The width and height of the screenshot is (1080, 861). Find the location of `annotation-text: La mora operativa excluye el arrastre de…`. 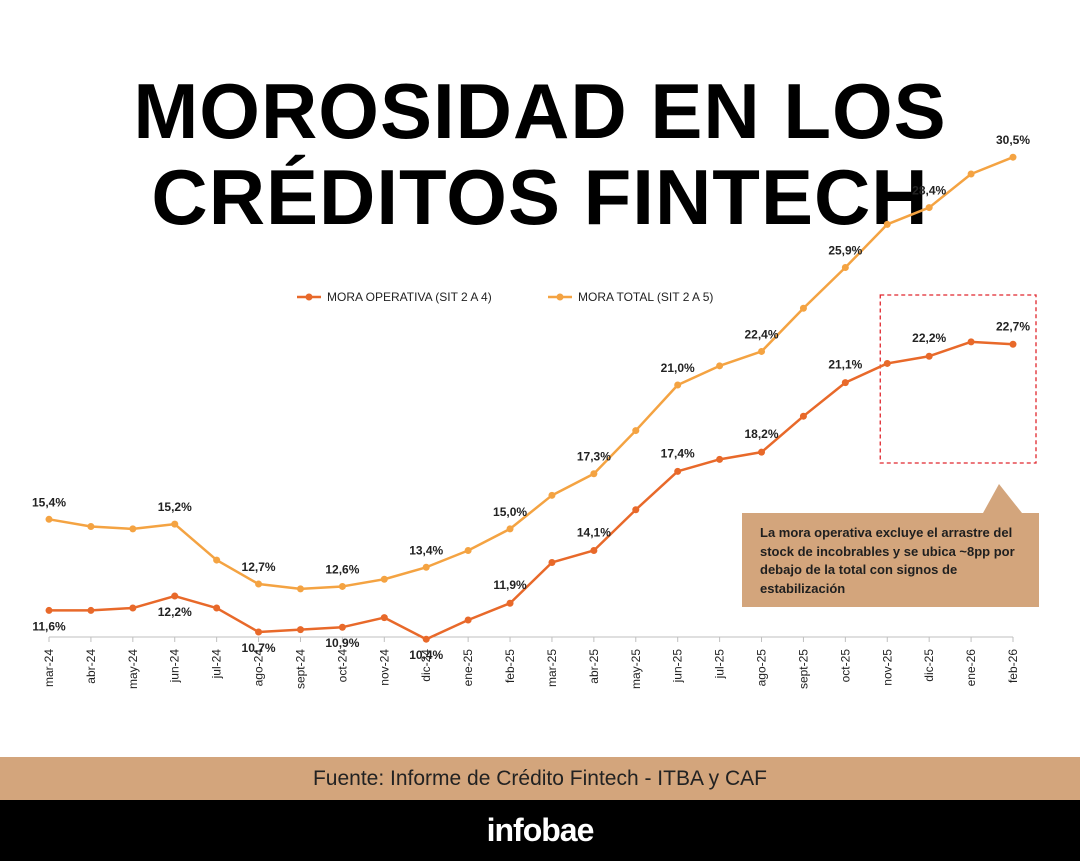

annotation-text: La mora operativa excluye el arrastre de… is located at coordinates (887, 560).